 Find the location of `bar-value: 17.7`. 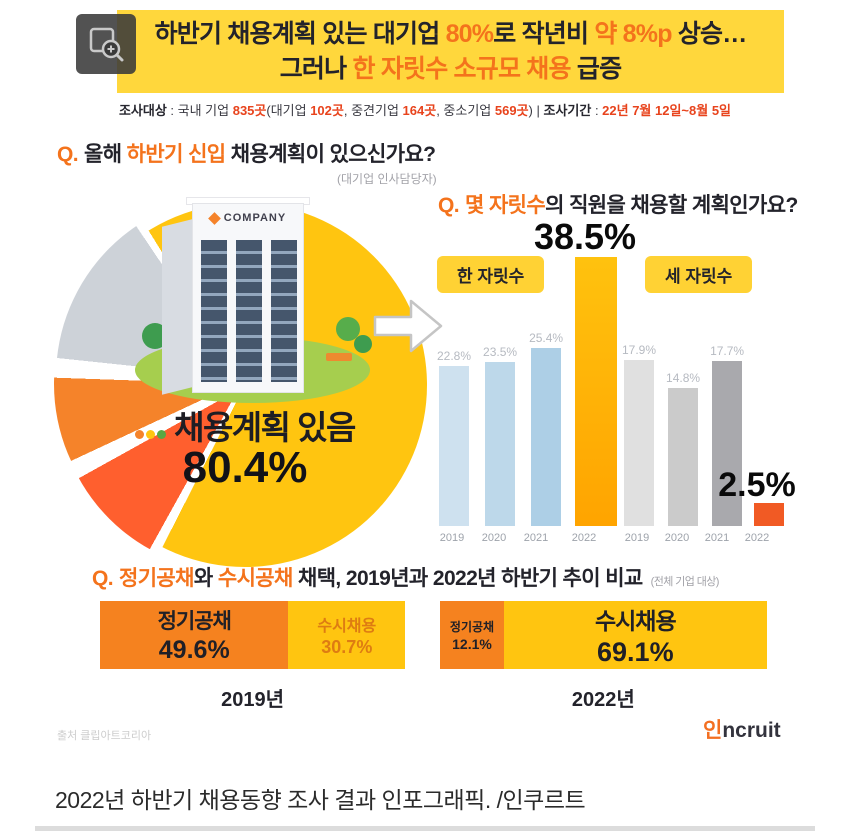

bar-value: 17.7 is located at coordinates (727, 351).